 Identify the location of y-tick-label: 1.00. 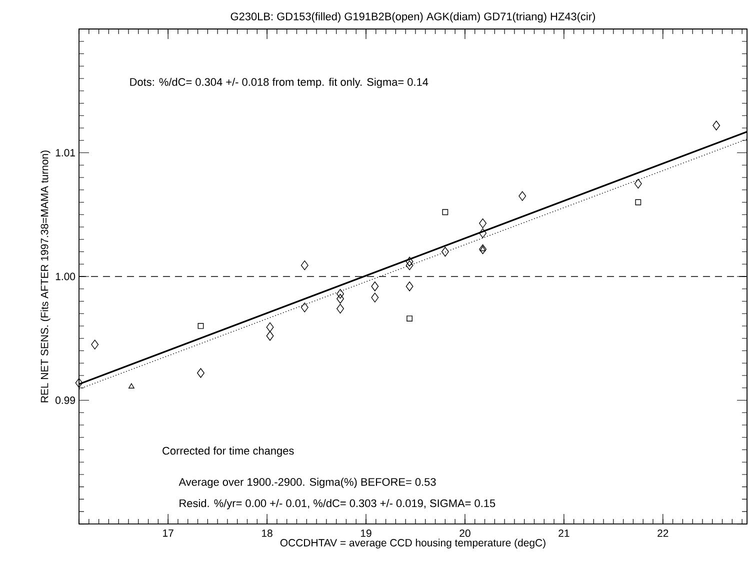
(66, 276).